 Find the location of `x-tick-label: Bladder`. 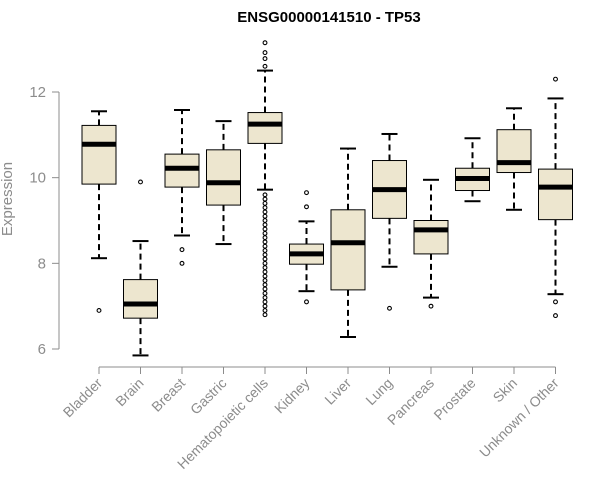

x-tick-label: Bladder is located at coordinates (83, 398).